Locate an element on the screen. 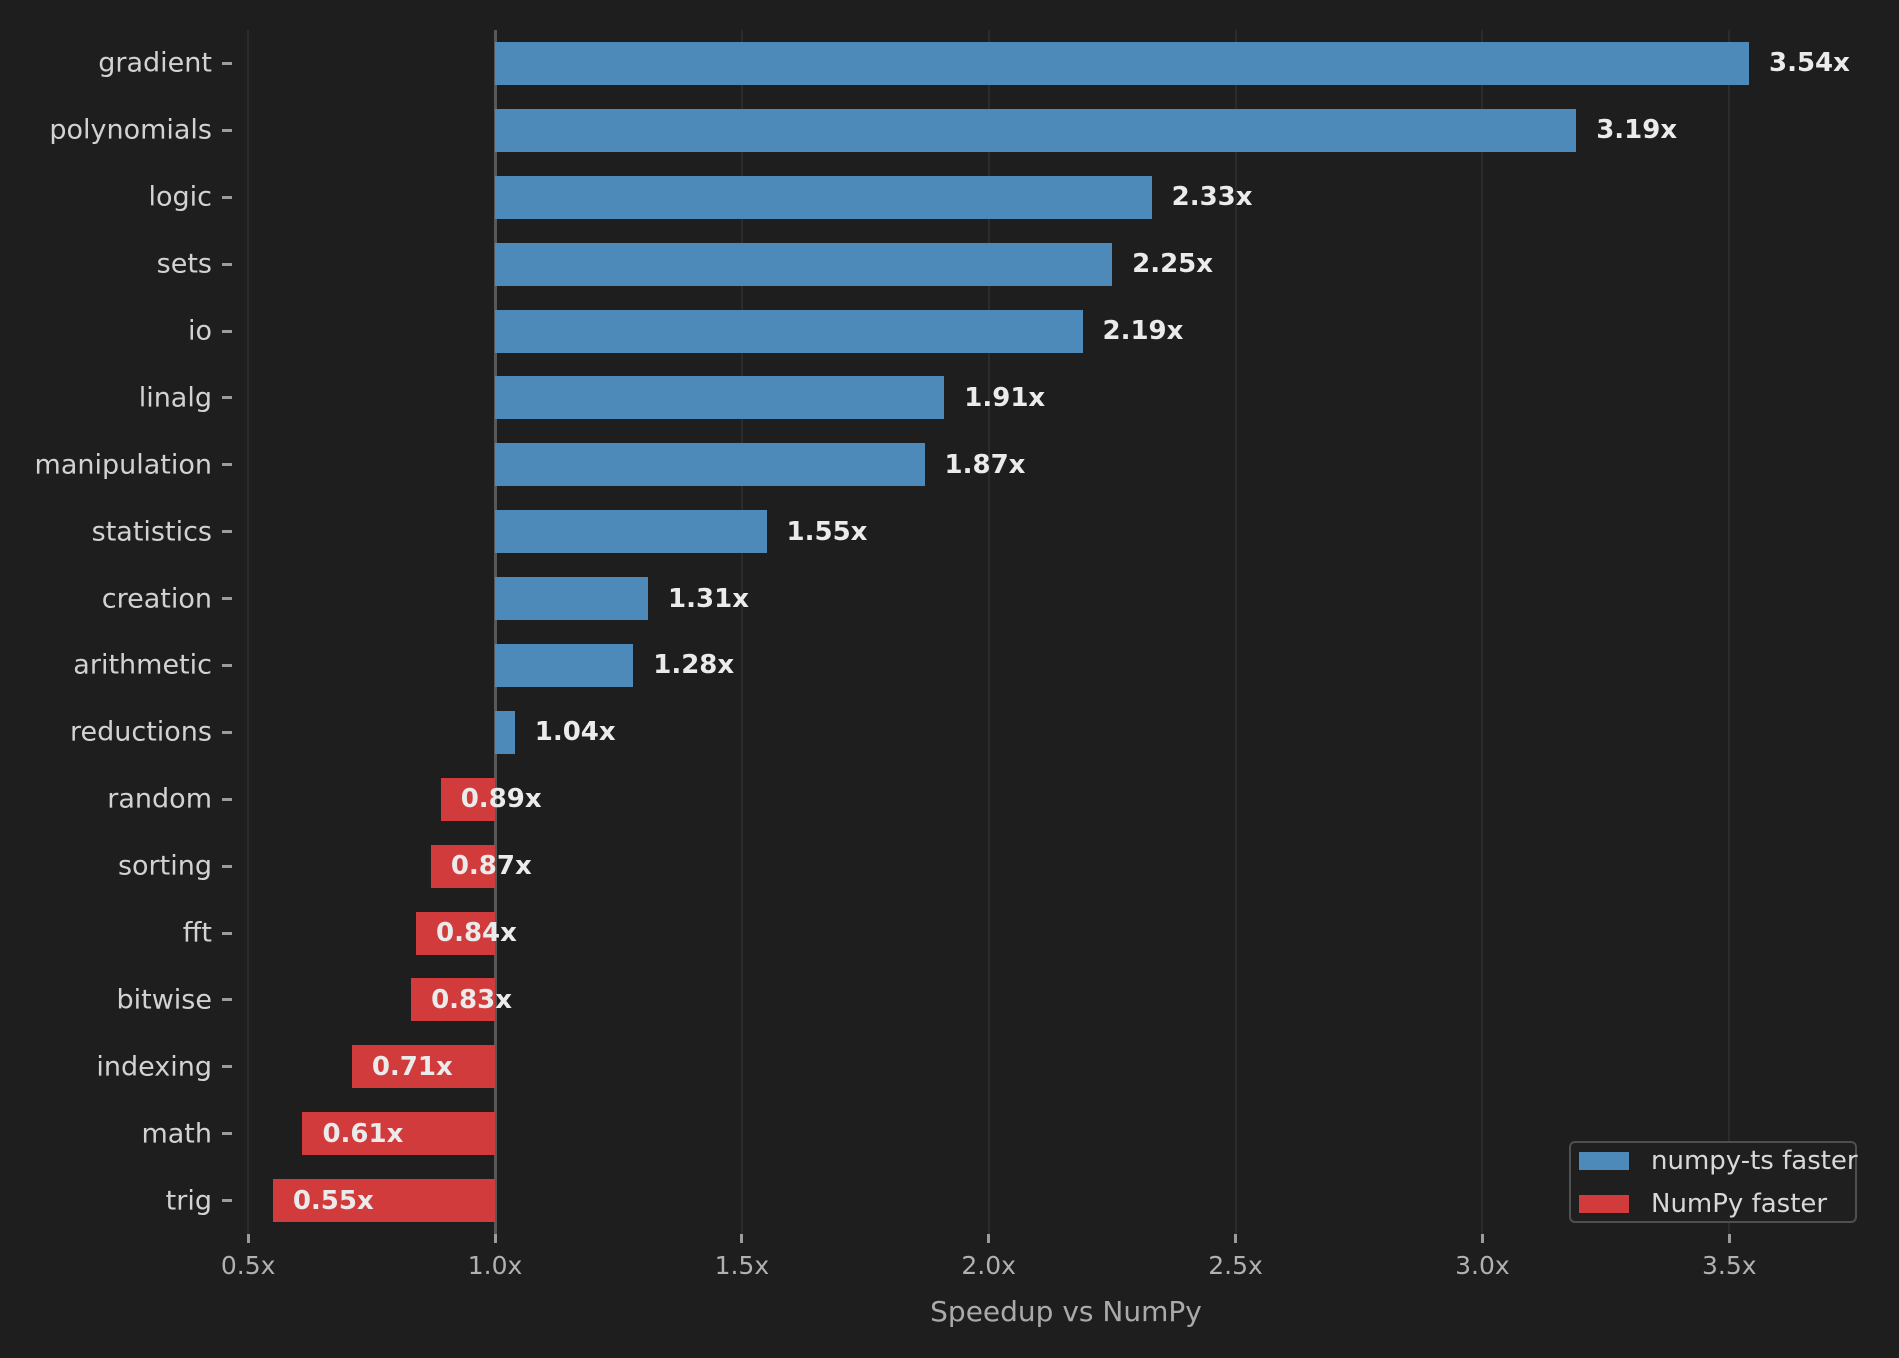 Image resolution: width=1899 pixels, height=1358 pixels. bar-sorting is located at coordinates (462, 866).